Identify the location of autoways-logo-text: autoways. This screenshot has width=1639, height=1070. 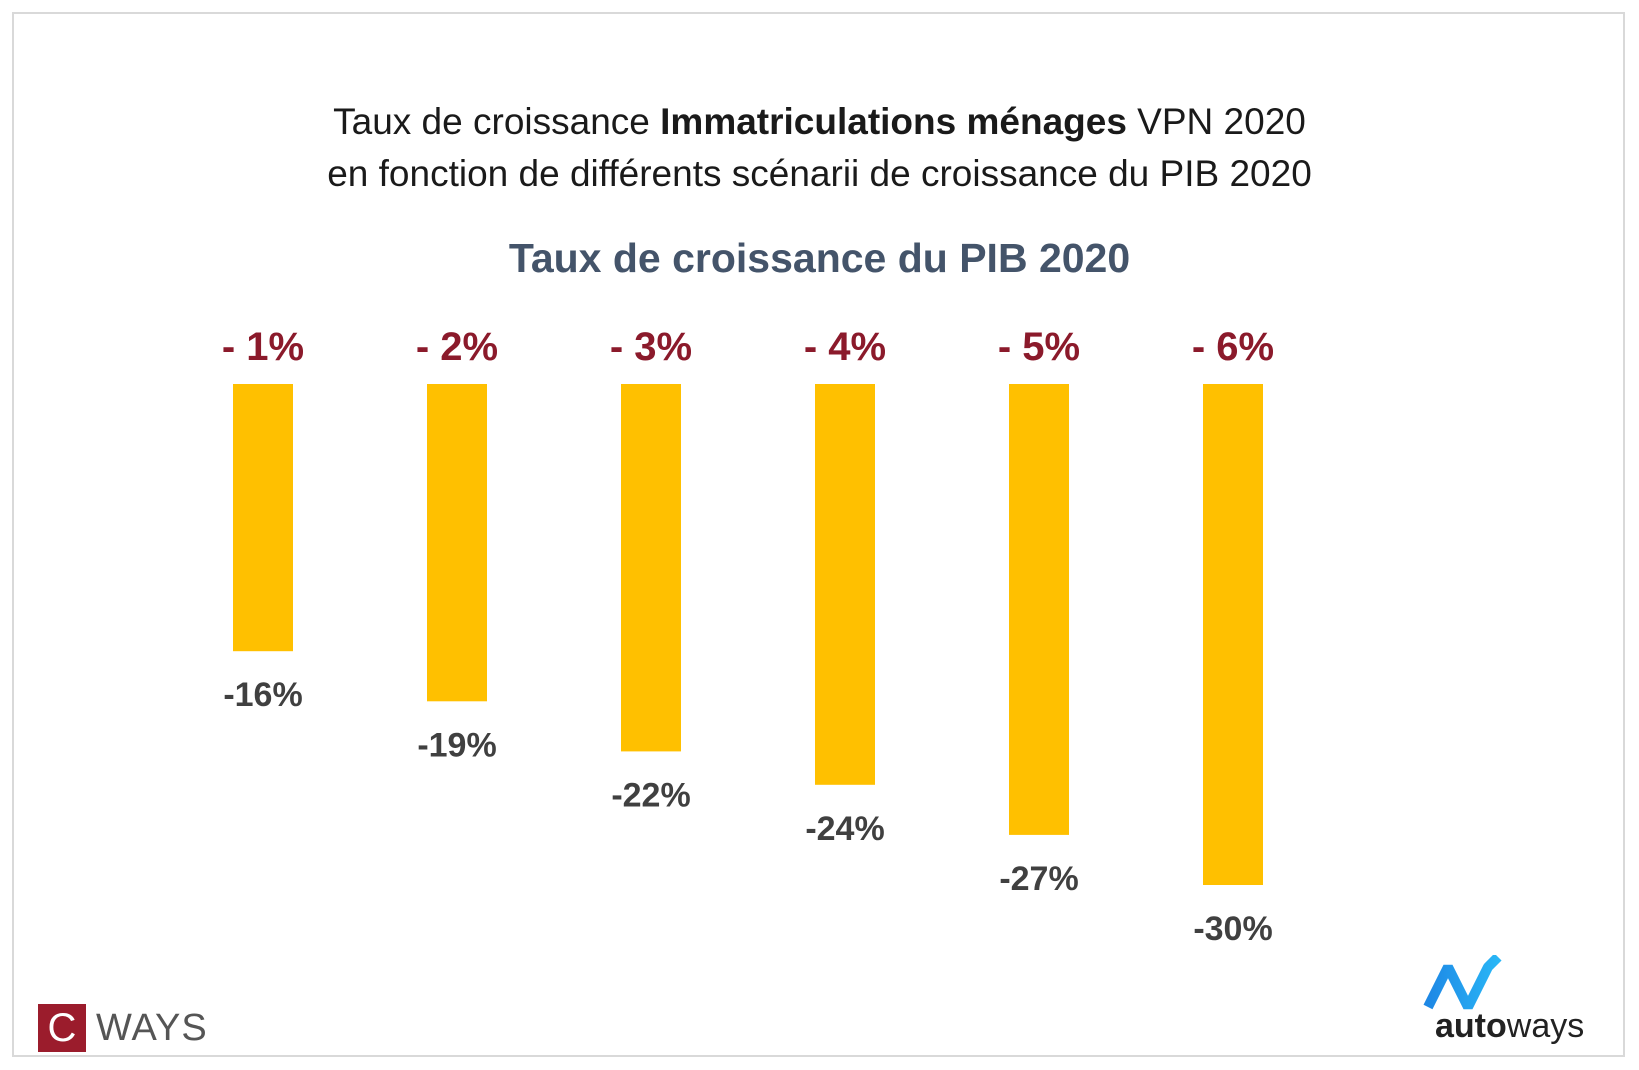
(1510, 1026).